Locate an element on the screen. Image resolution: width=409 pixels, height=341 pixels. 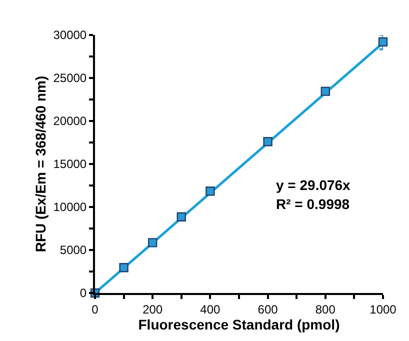
x-tick-label: 1000 is located at coordinates (383, 309).